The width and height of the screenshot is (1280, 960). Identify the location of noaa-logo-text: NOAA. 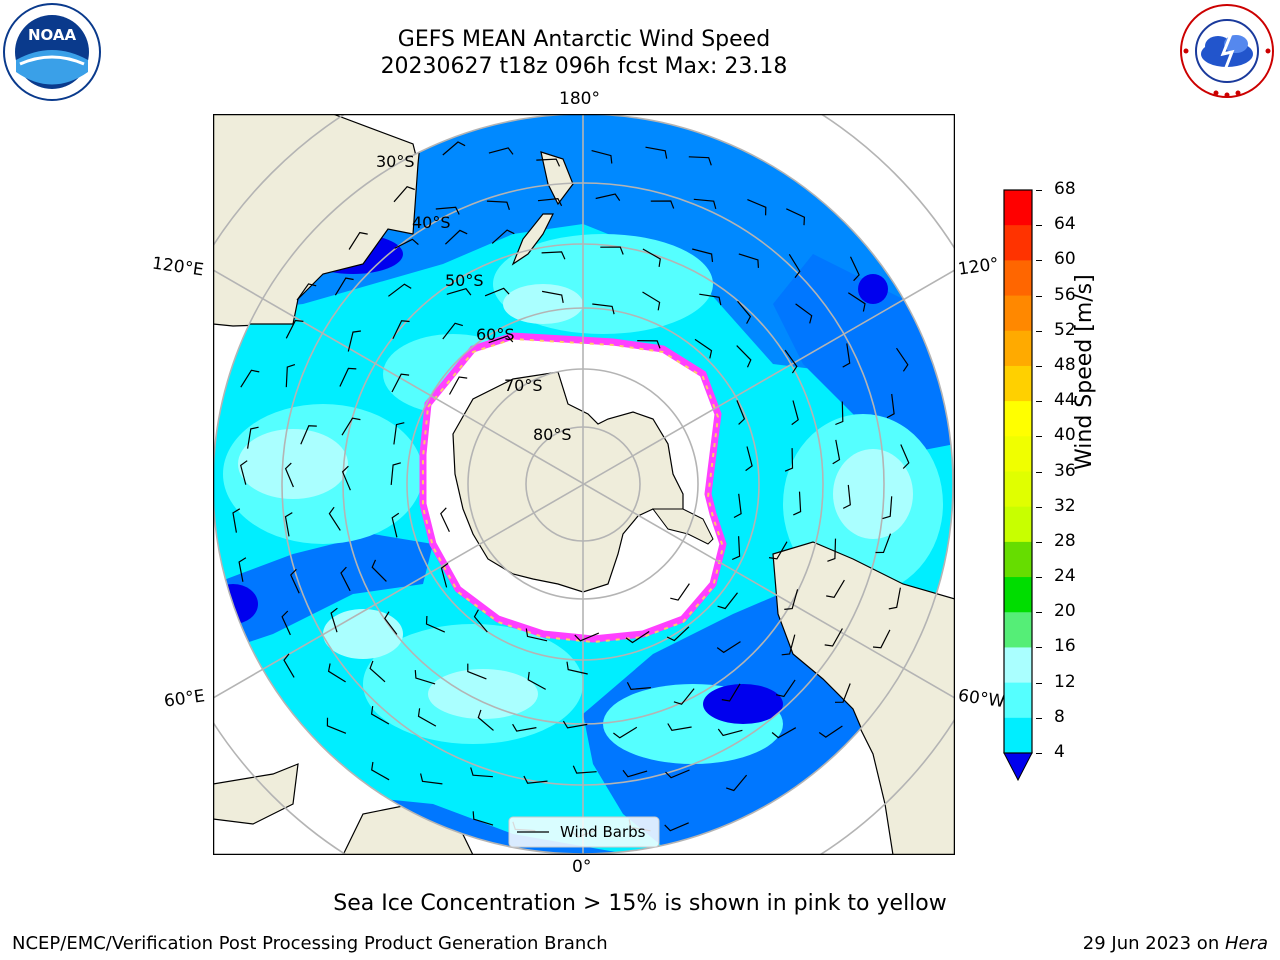
(52, 35).